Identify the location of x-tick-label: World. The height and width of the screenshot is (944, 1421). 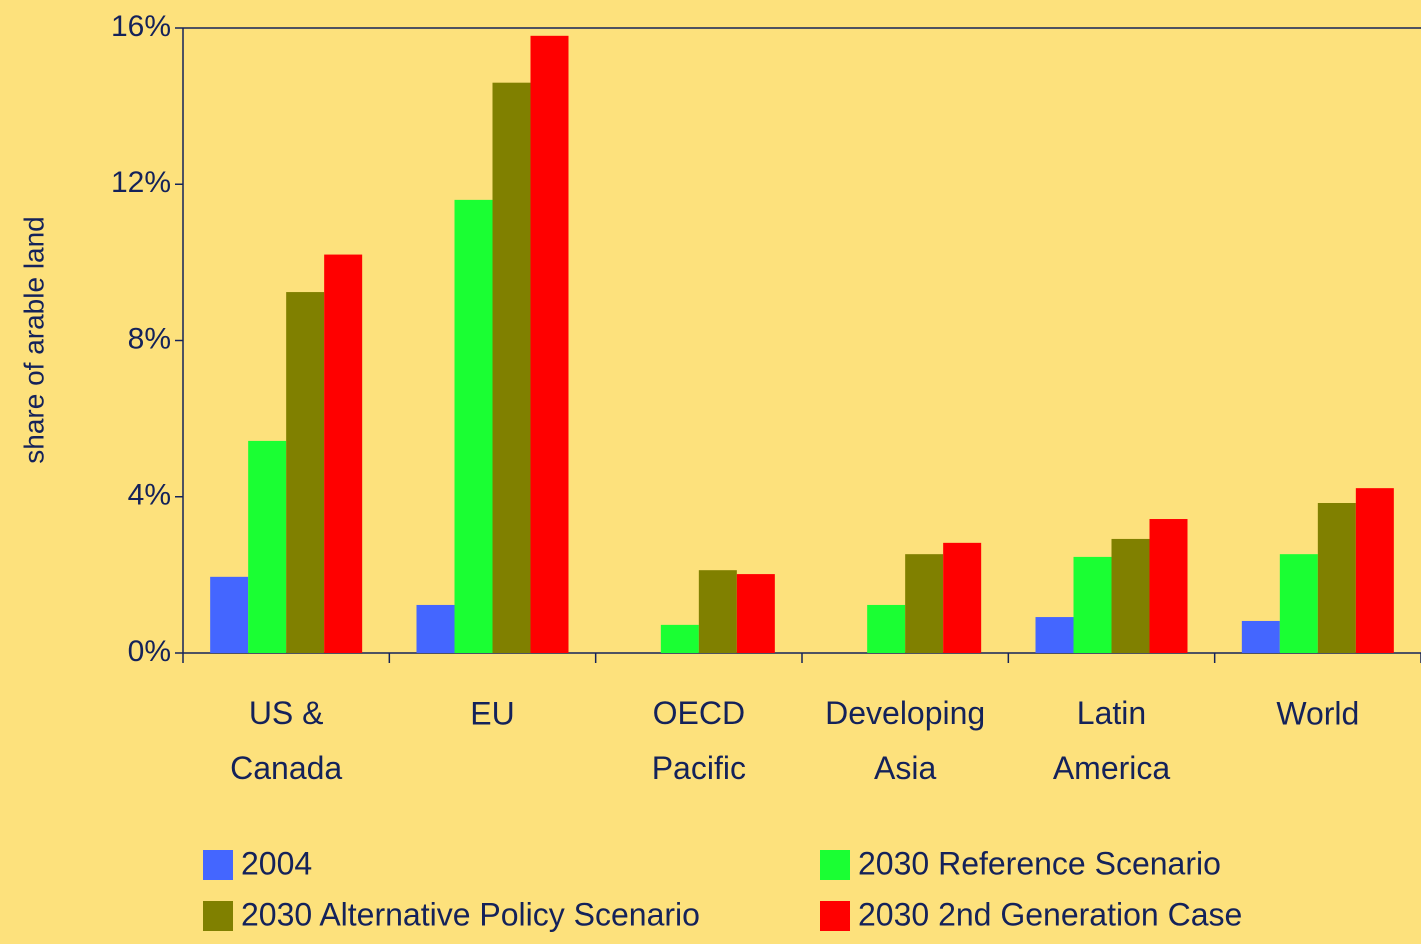
(1317, 713).